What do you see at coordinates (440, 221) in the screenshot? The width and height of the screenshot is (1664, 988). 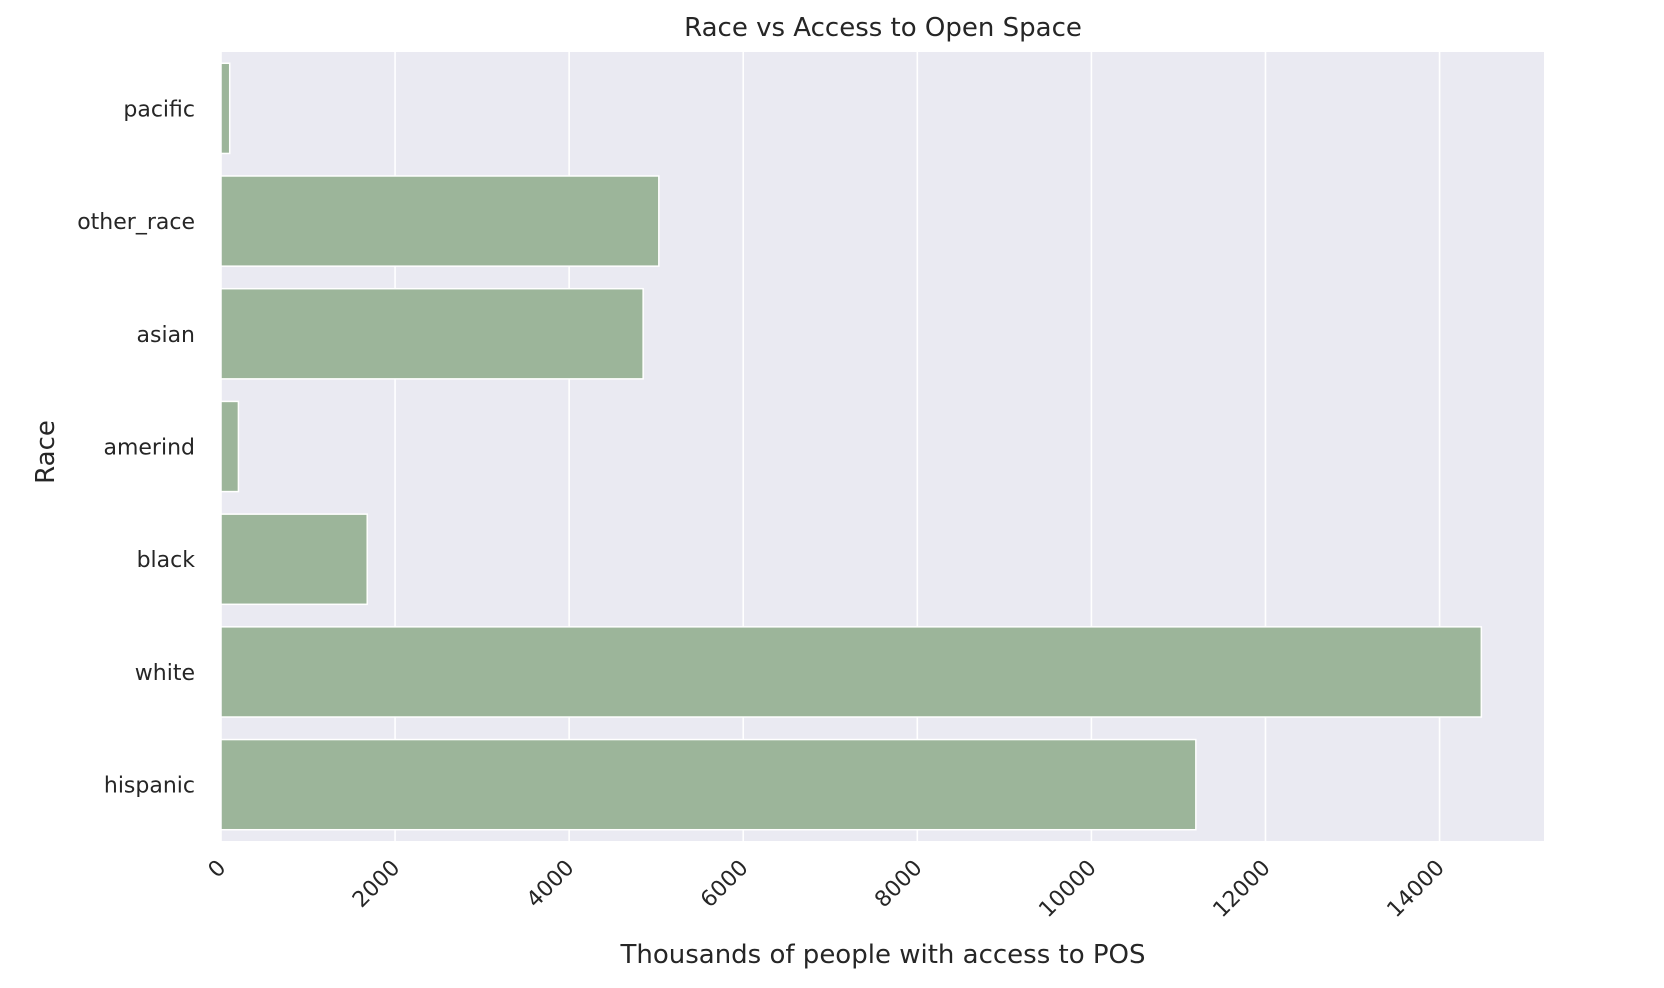 I see `bar-other_race` at bounding box center [440, 221].